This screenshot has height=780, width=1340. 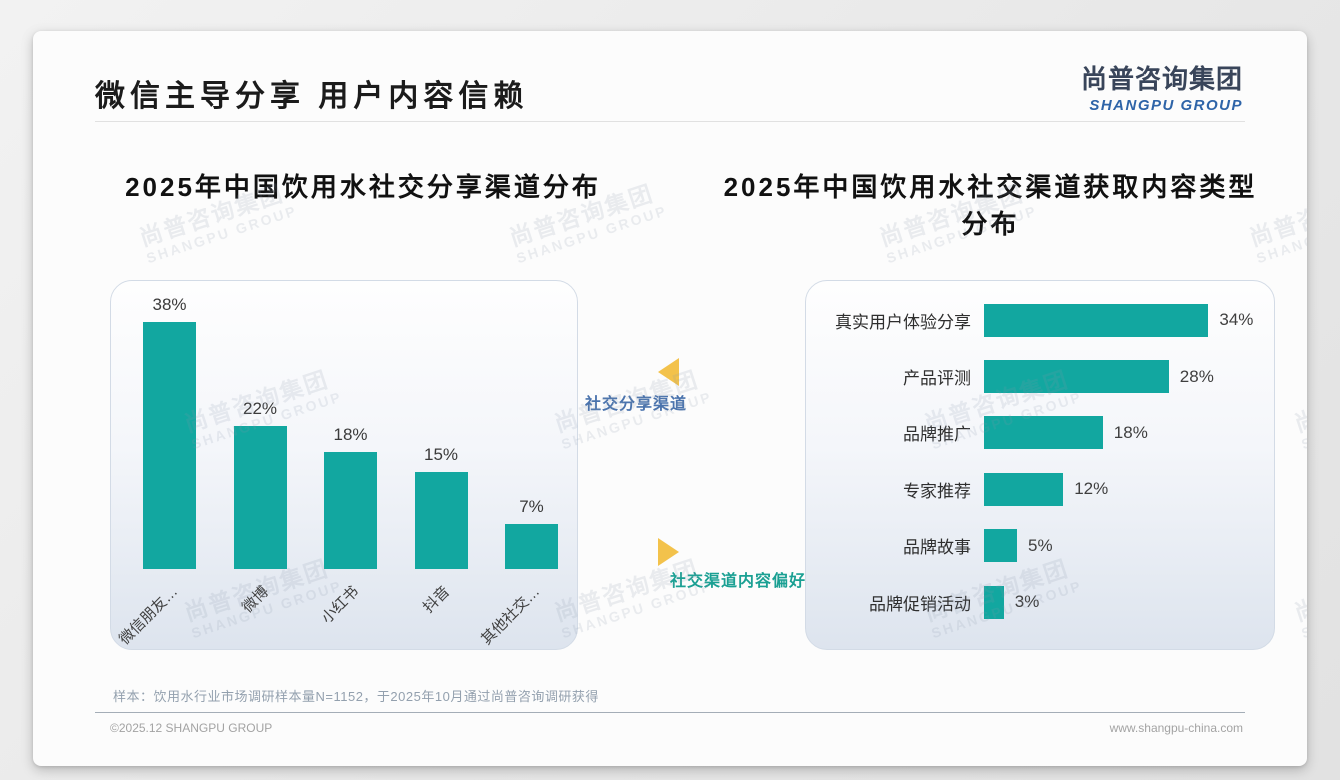 What do you see at coordinates (312, 96) in the screenshot?
I see `page-title: 微信主导分享 用户内容信赖` at bounding box center [312, 96].